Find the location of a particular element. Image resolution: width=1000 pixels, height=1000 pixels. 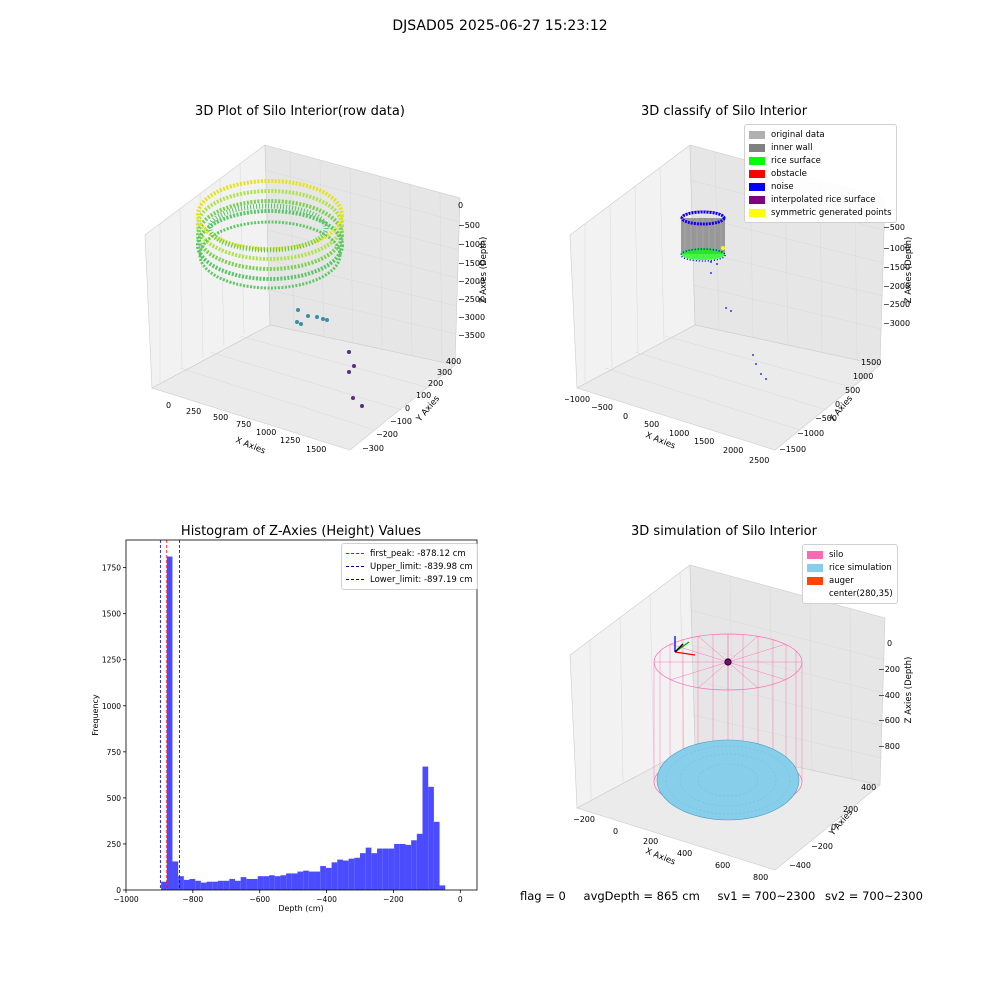

panel2-z-label: Z Axies (Depth) is located at coordinates (909, 270).